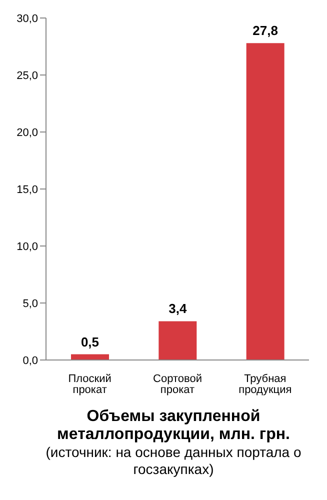  What do you see at coordinates (27, 18) in the screenshot?
I see `y-tick-label: 30,0` at bounding box center [27, 18].